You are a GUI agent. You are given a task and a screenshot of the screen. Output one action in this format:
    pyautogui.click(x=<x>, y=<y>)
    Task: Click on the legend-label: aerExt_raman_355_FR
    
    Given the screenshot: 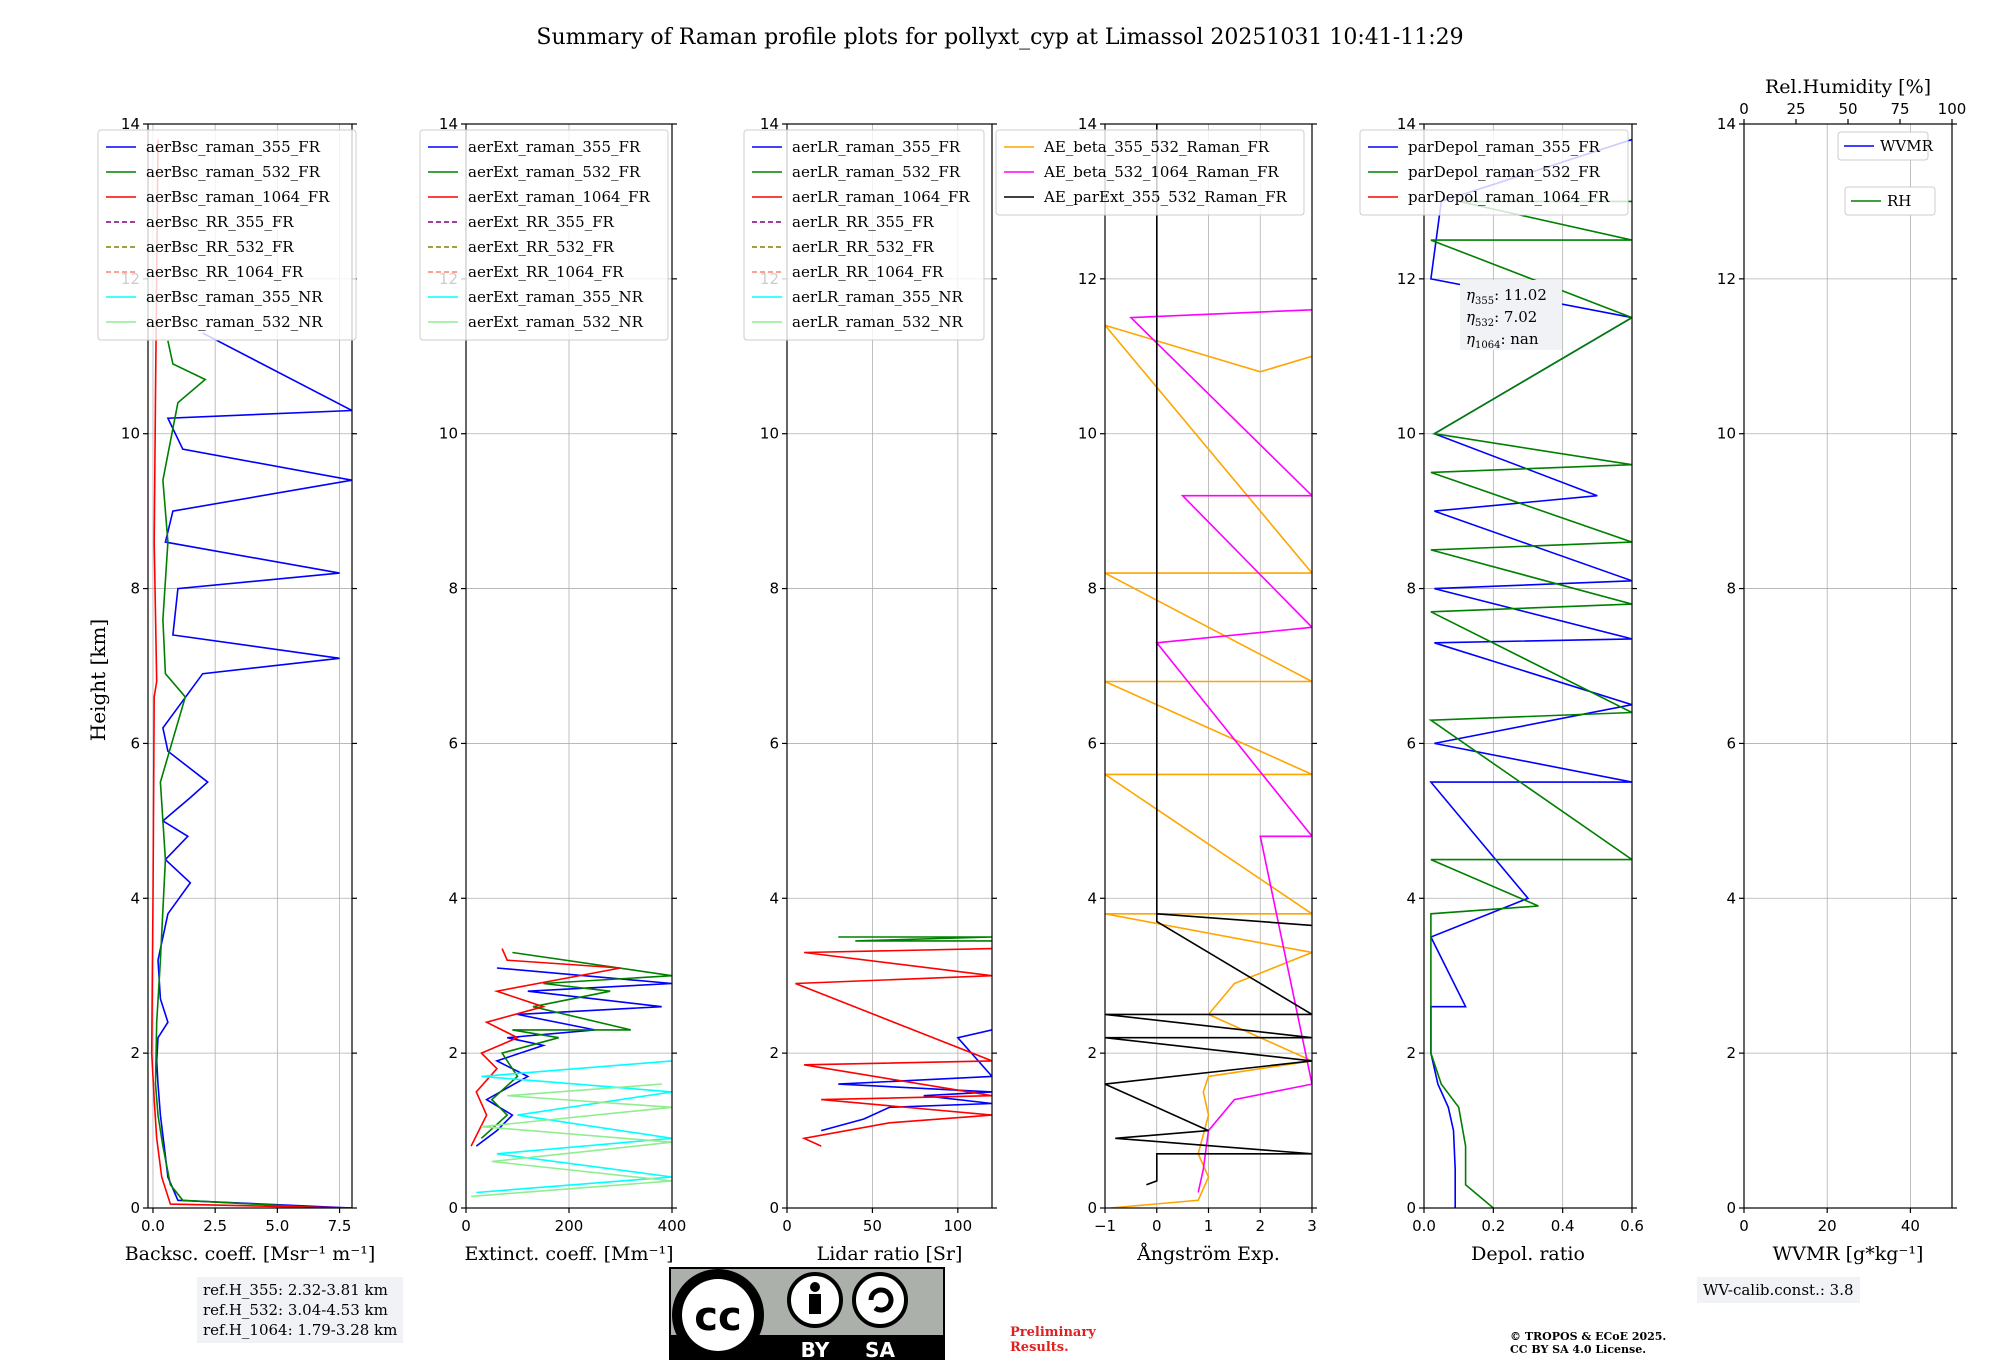 What is the action you would take?
    pyautogui.click(x=554, y=147)
    